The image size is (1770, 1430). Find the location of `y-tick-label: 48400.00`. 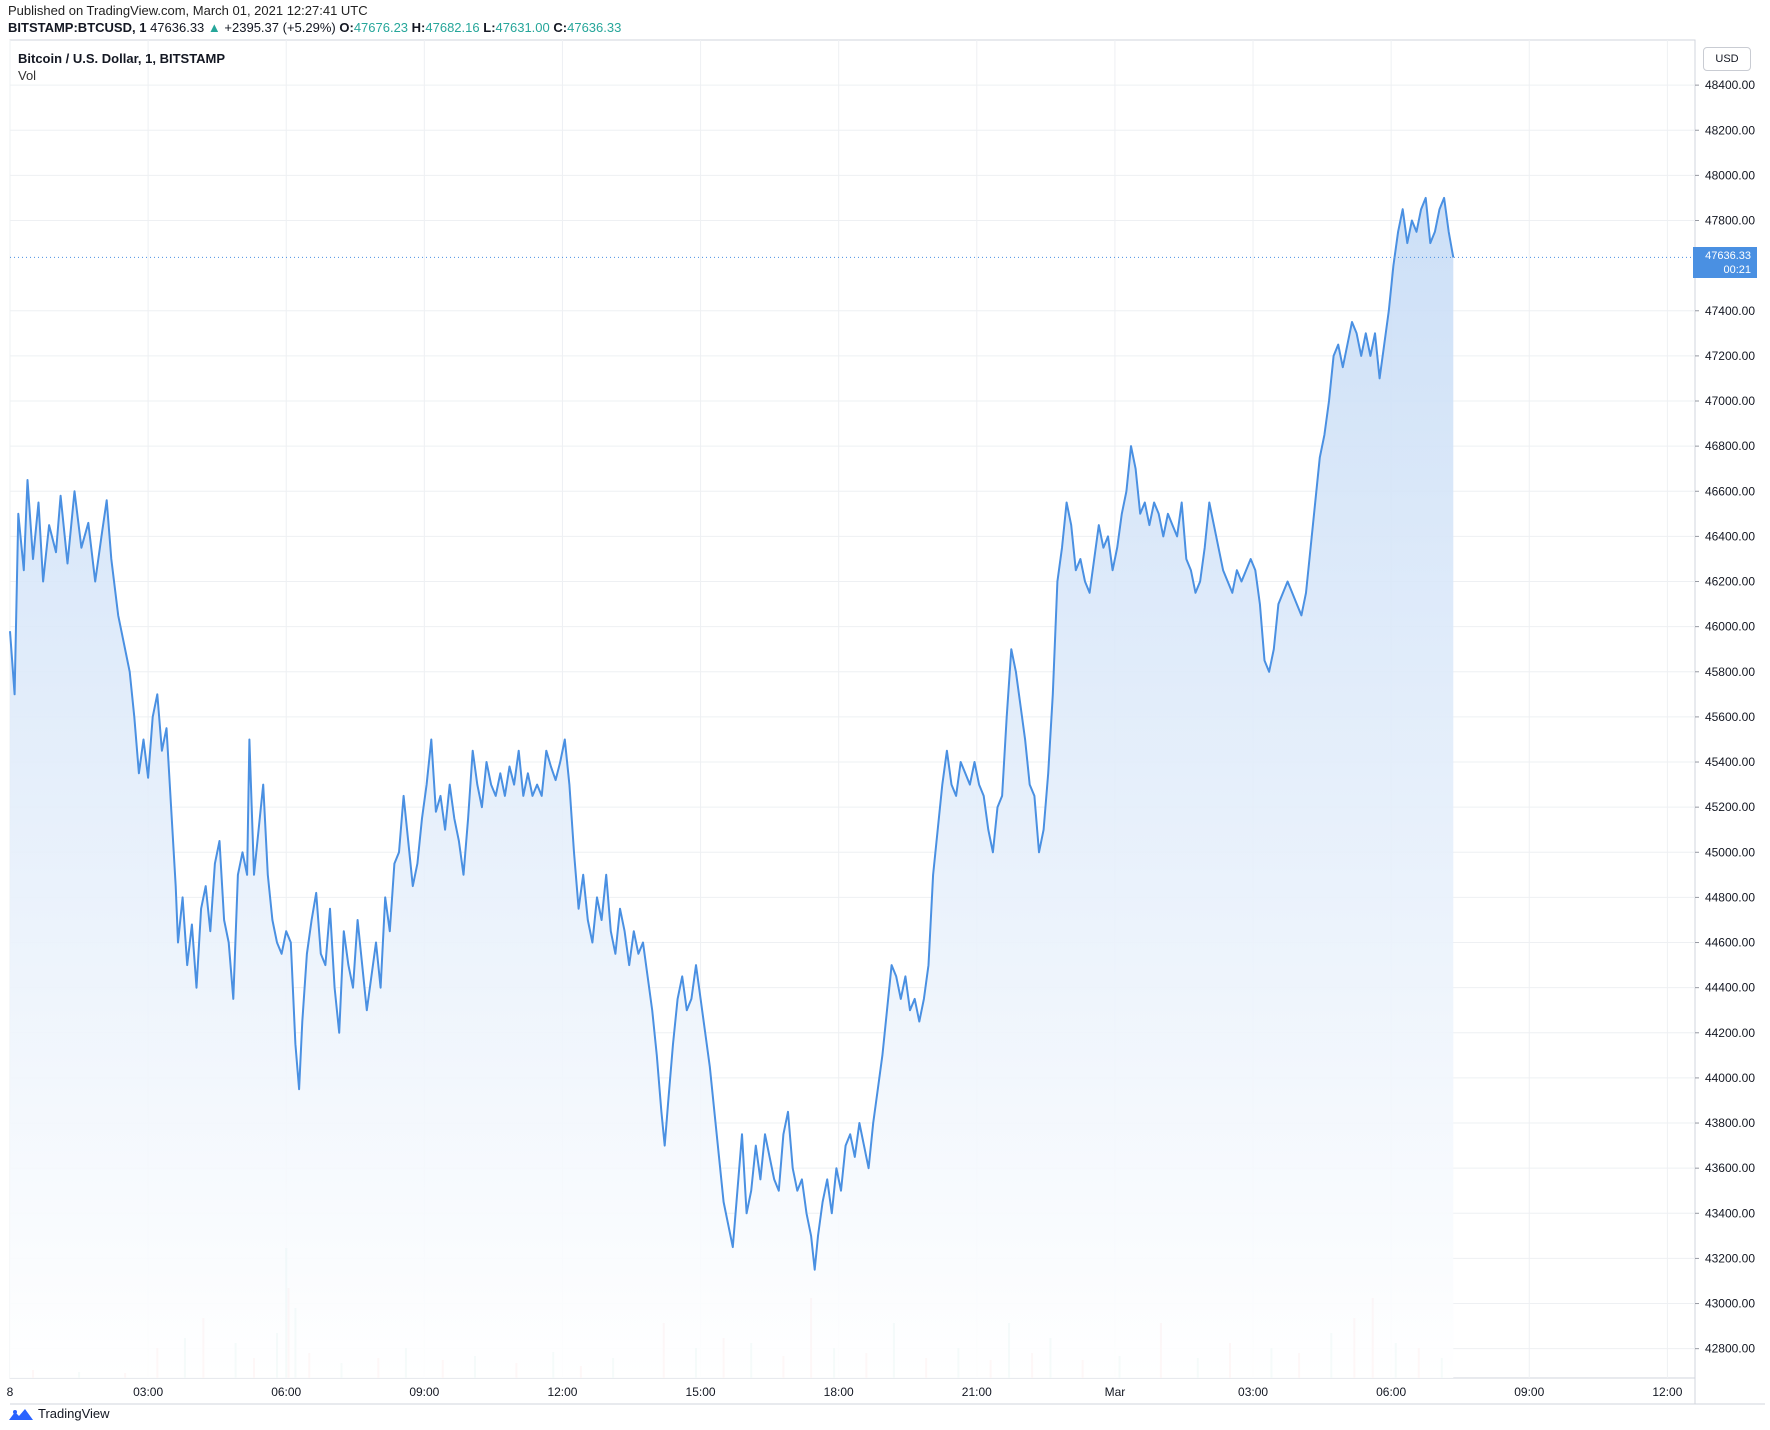

y-tick-label: 48400.00 is located at coordinates (1730, 85).